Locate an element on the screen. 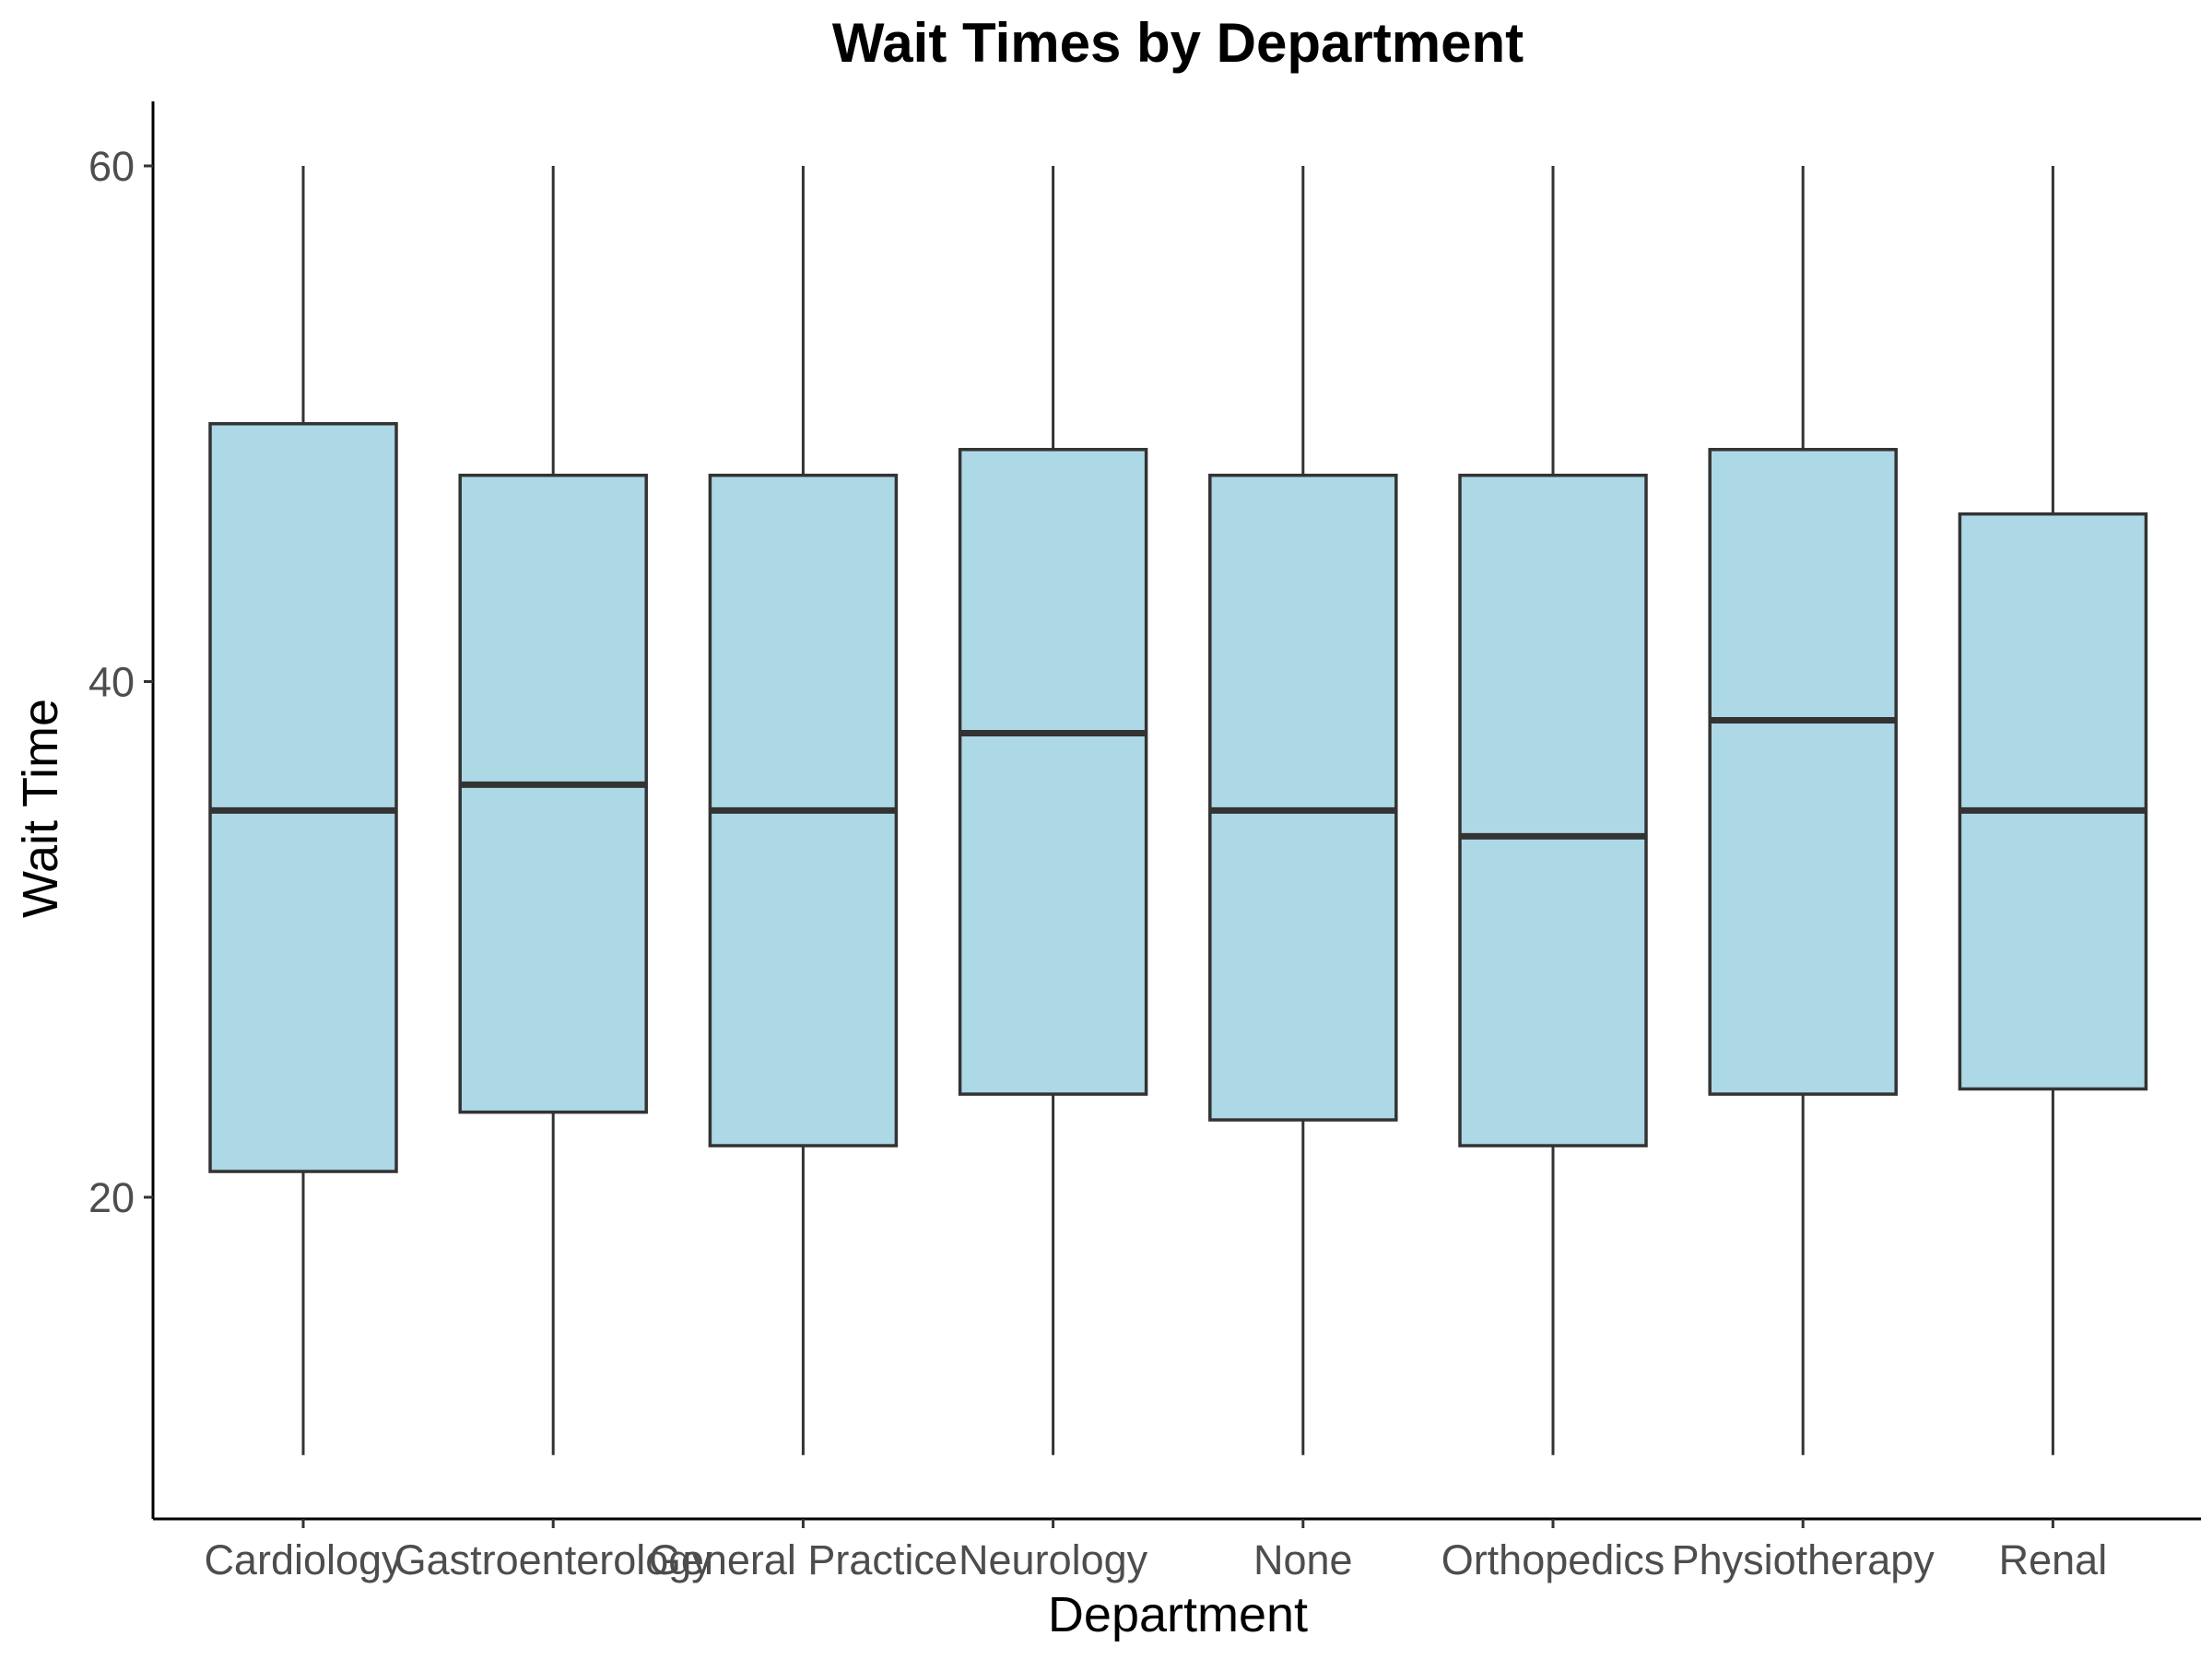  x-tick-label: Renal is located at coordinates (2053, 1559).